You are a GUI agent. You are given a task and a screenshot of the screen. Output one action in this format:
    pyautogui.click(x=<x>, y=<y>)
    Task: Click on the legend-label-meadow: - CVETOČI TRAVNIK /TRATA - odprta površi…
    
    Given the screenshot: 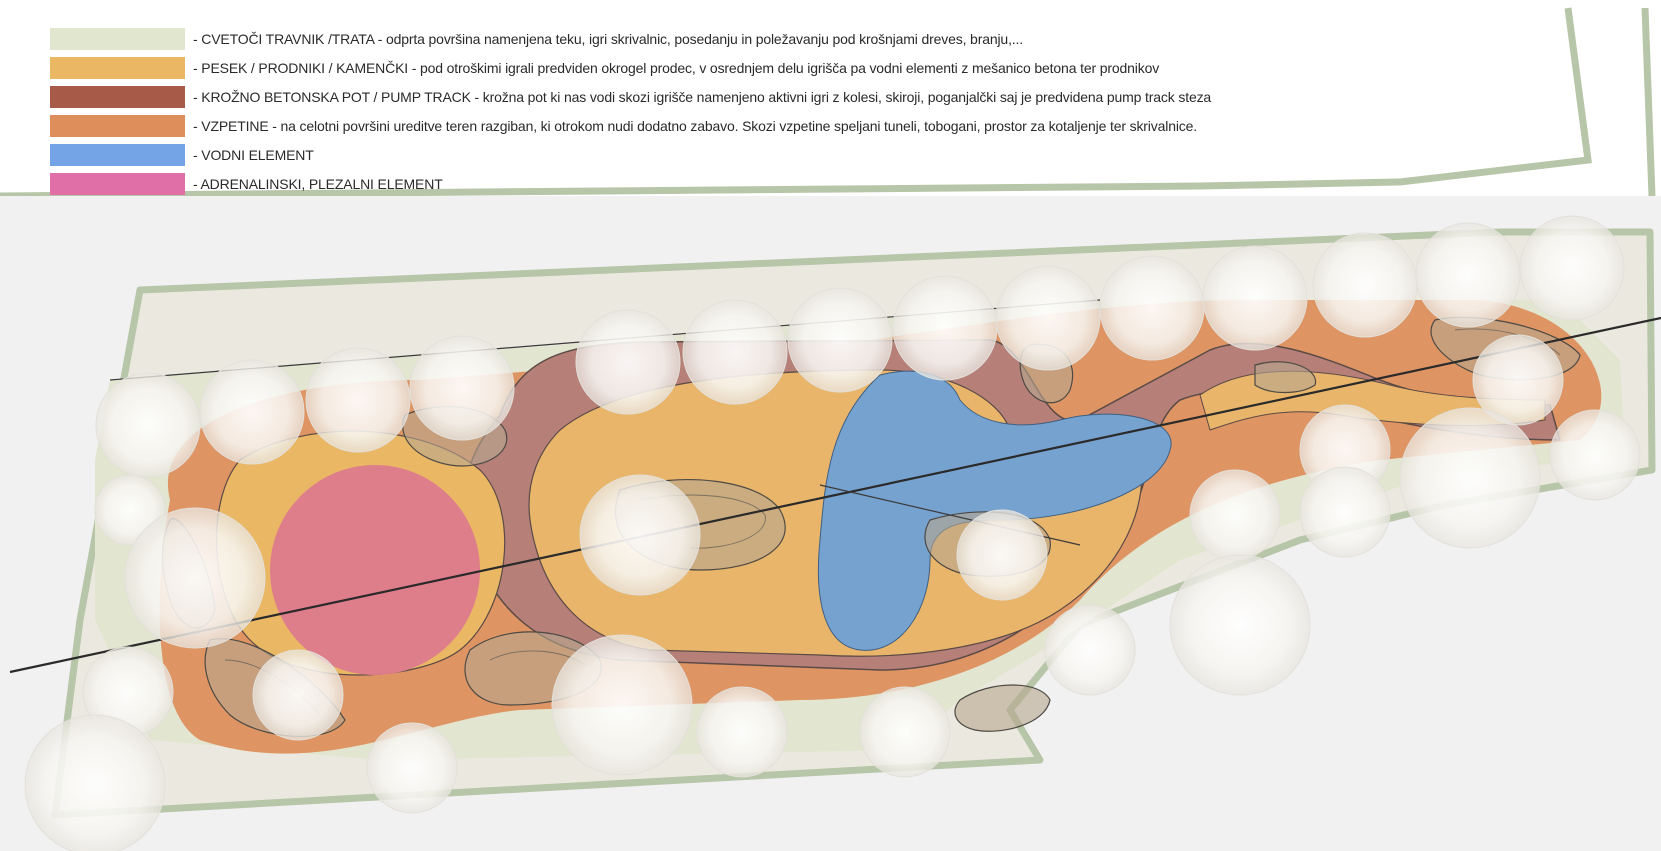 What is the action you would take?
    pyautogui.click(x=608, y=39)
    